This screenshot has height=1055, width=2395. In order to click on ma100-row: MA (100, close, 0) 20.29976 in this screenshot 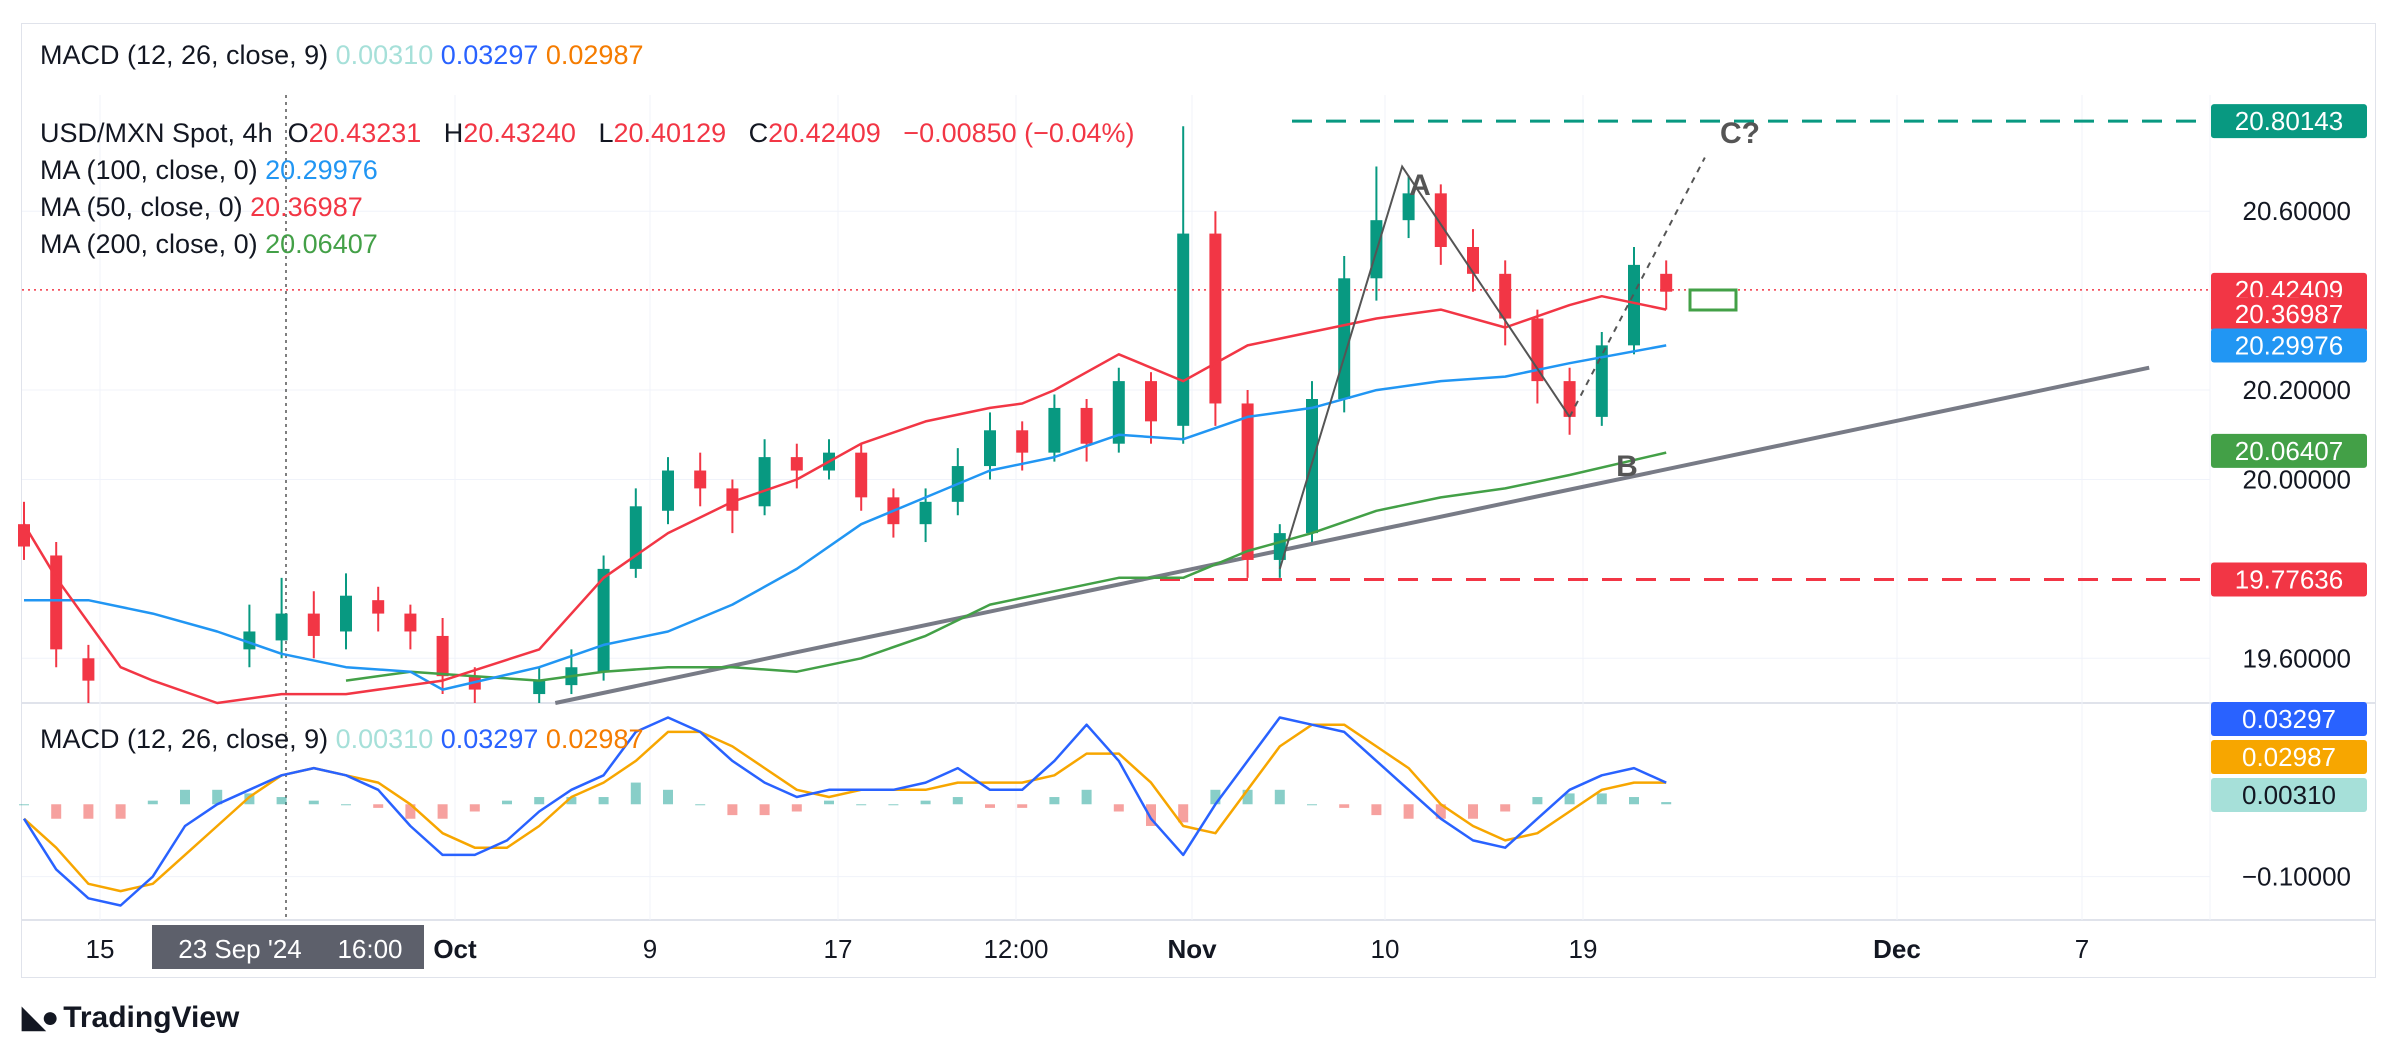, I will do `click(587, 170)`.